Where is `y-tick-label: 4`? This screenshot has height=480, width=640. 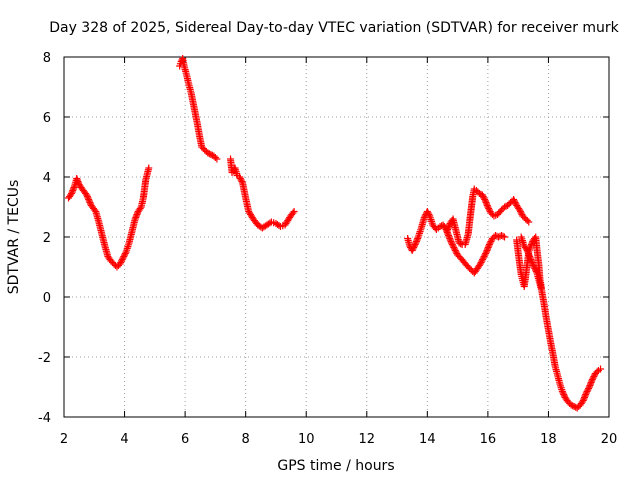 y-tick-label: 4 is located at coordinates (47, 178).